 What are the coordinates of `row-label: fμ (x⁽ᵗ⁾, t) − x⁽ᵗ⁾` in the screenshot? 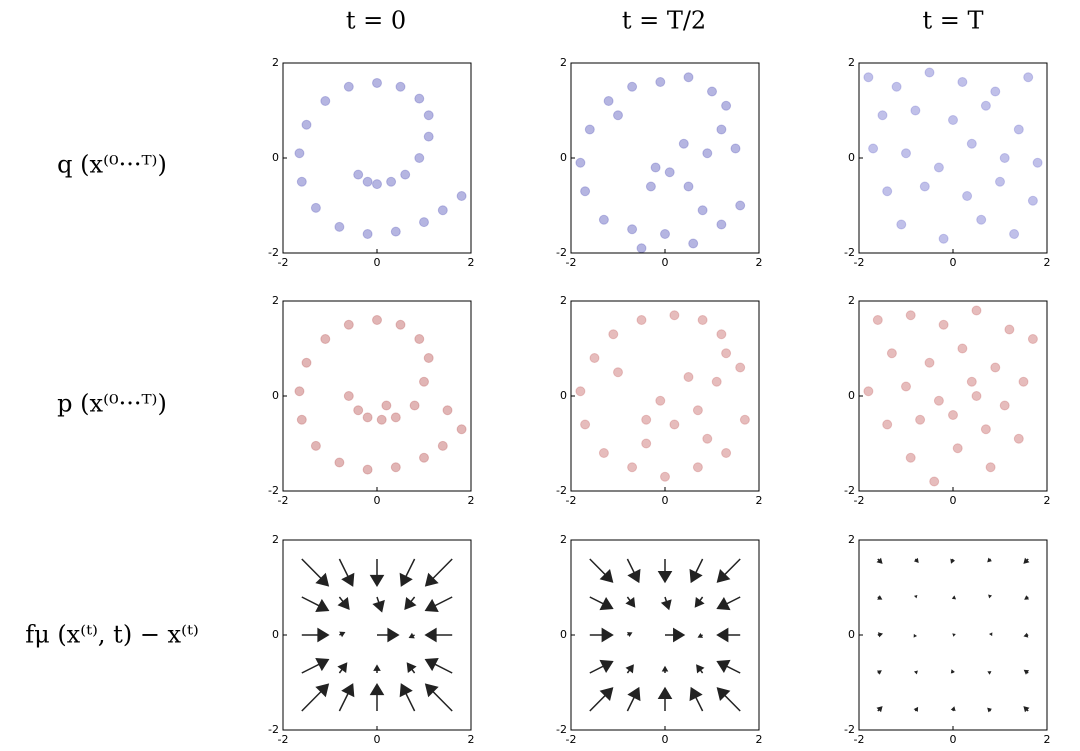 It's located at (112, 635).